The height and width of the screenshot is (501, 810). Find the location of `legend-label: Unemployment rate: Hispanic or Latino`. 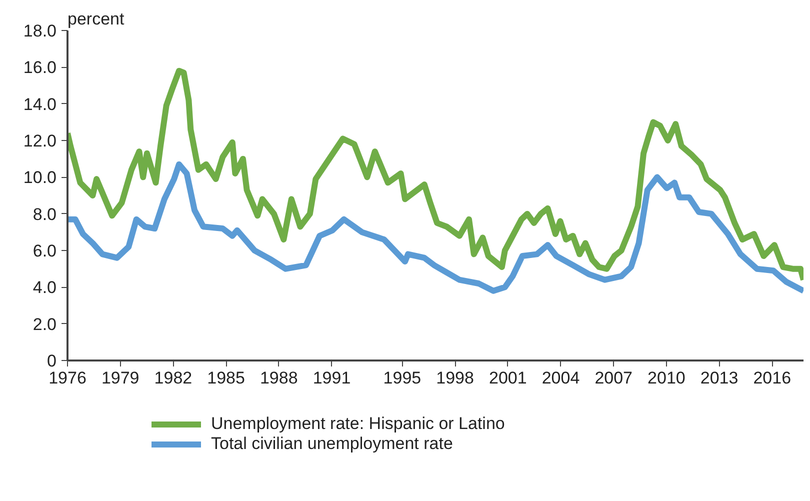

legend-label: Unemployment rate: Hispanic or Latino is located at coordinates (358, 424).